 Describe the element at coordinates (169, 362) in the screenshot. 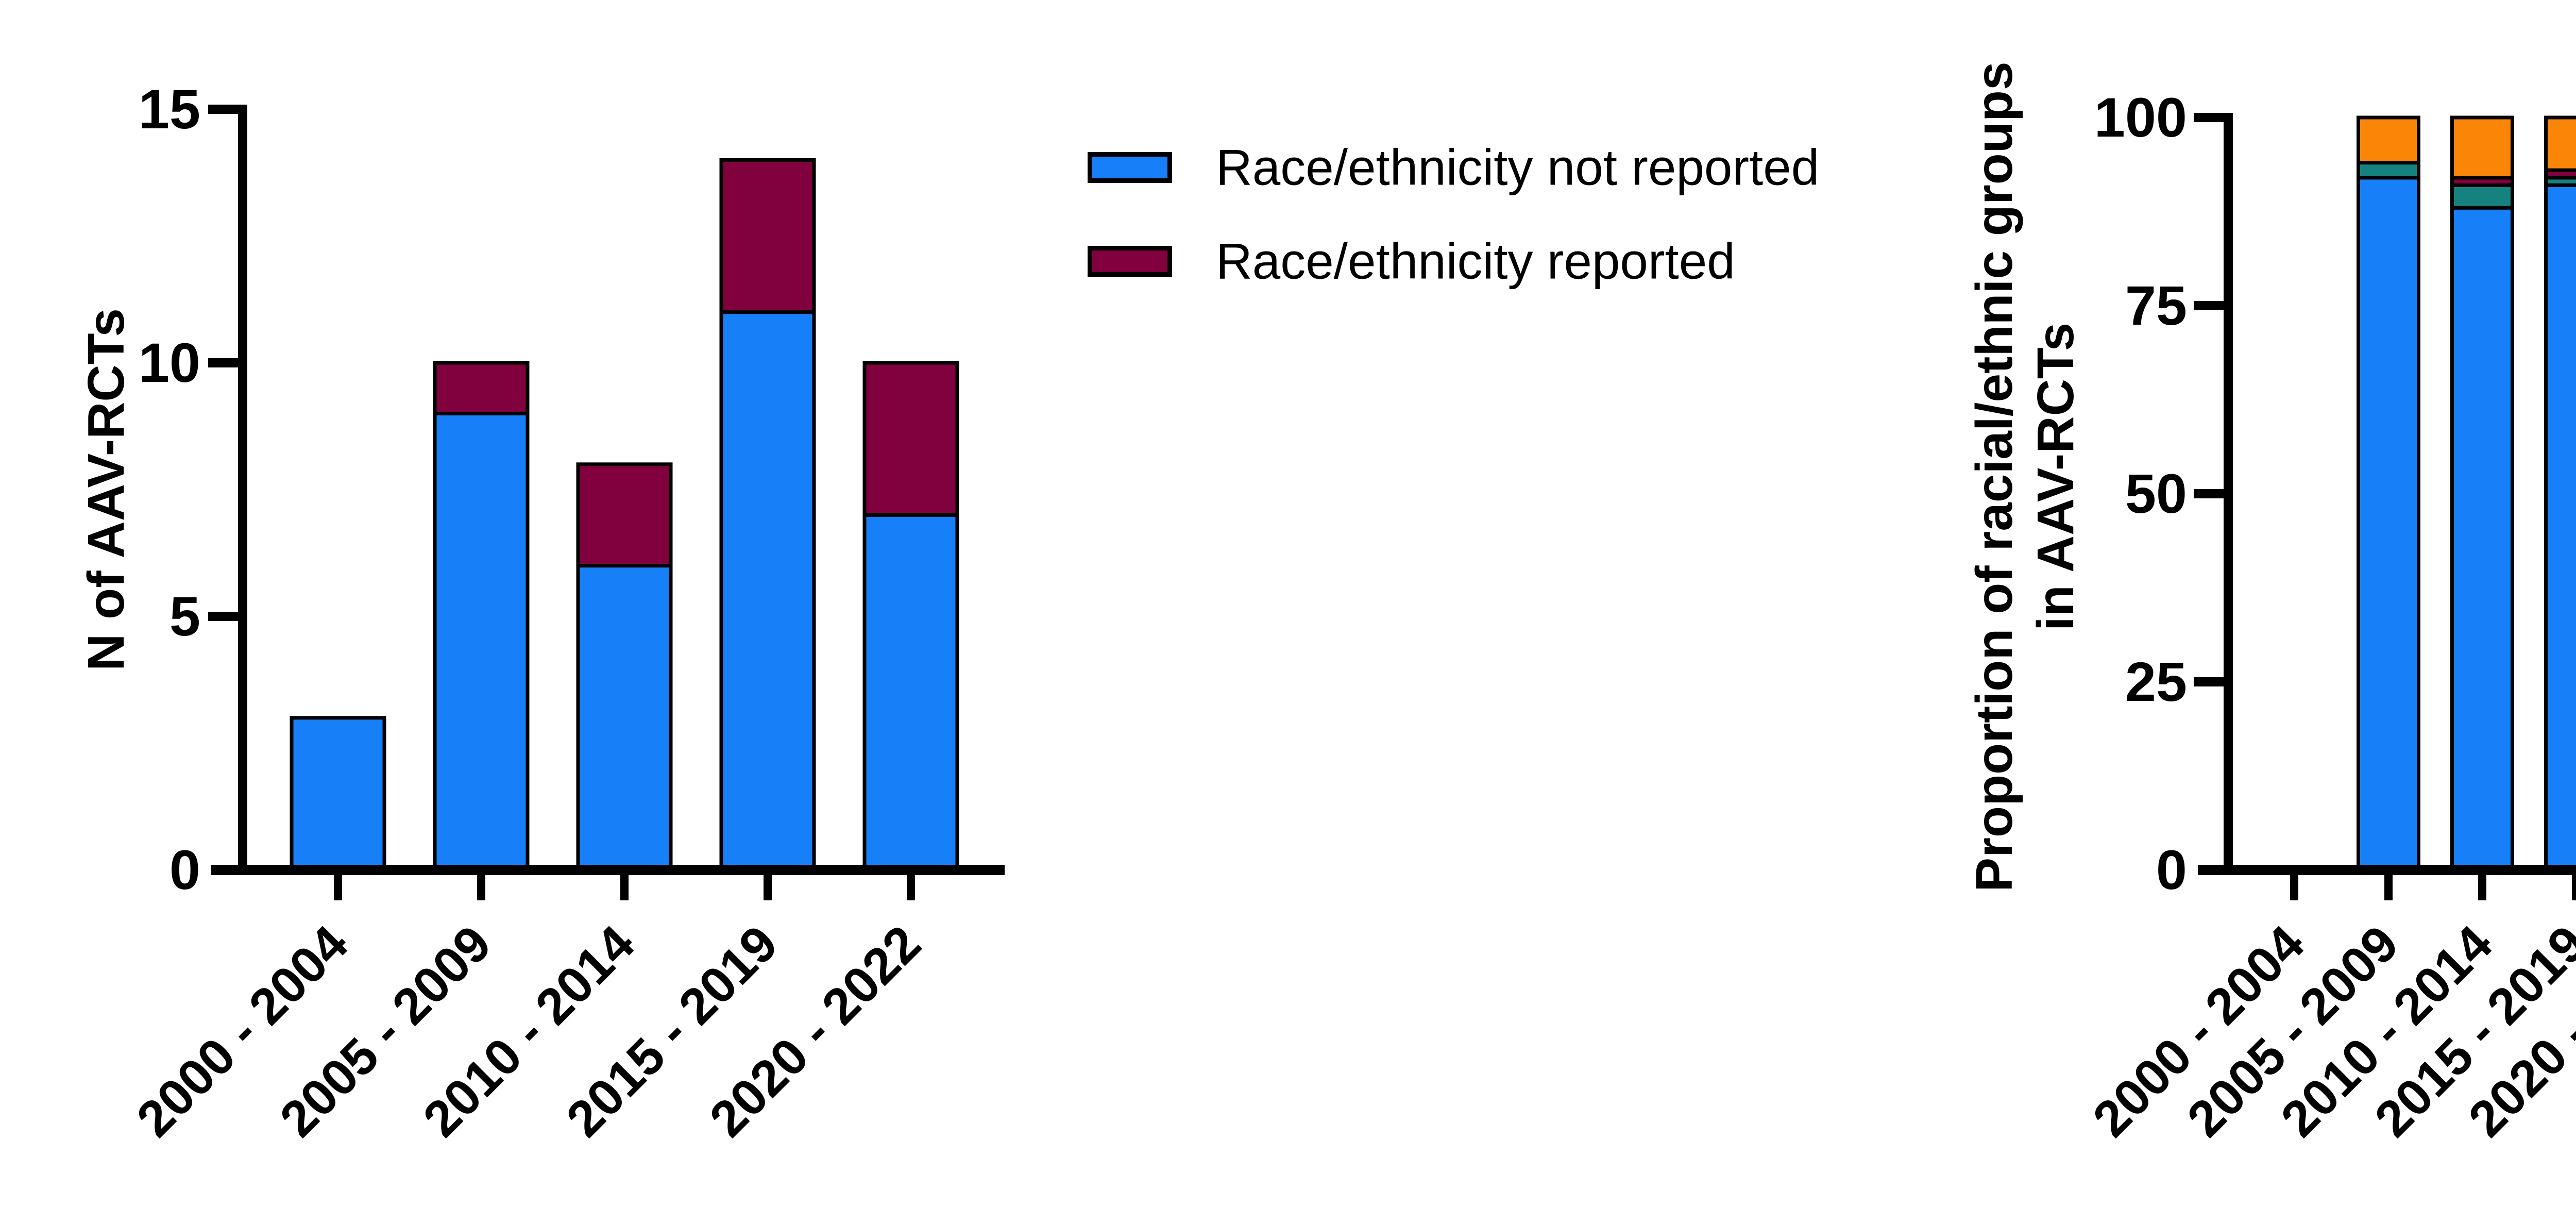

I see `svg-text: 10` at that location.